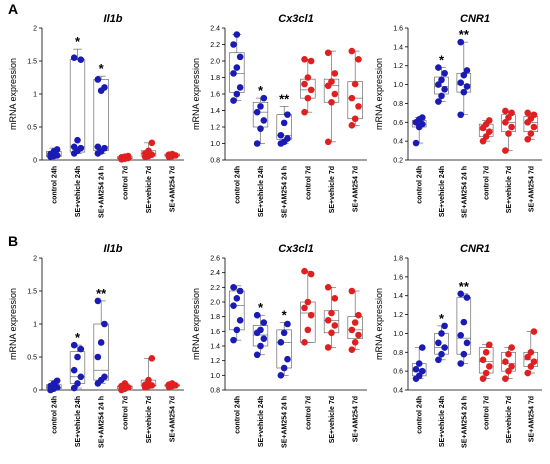 Image resolution: width=550 pixels, height=464 pixels. What do you see at coordinates (398, 47) in the screenshot?
I see `y-tick-label: 1.4` at bounding box center [398, 47].